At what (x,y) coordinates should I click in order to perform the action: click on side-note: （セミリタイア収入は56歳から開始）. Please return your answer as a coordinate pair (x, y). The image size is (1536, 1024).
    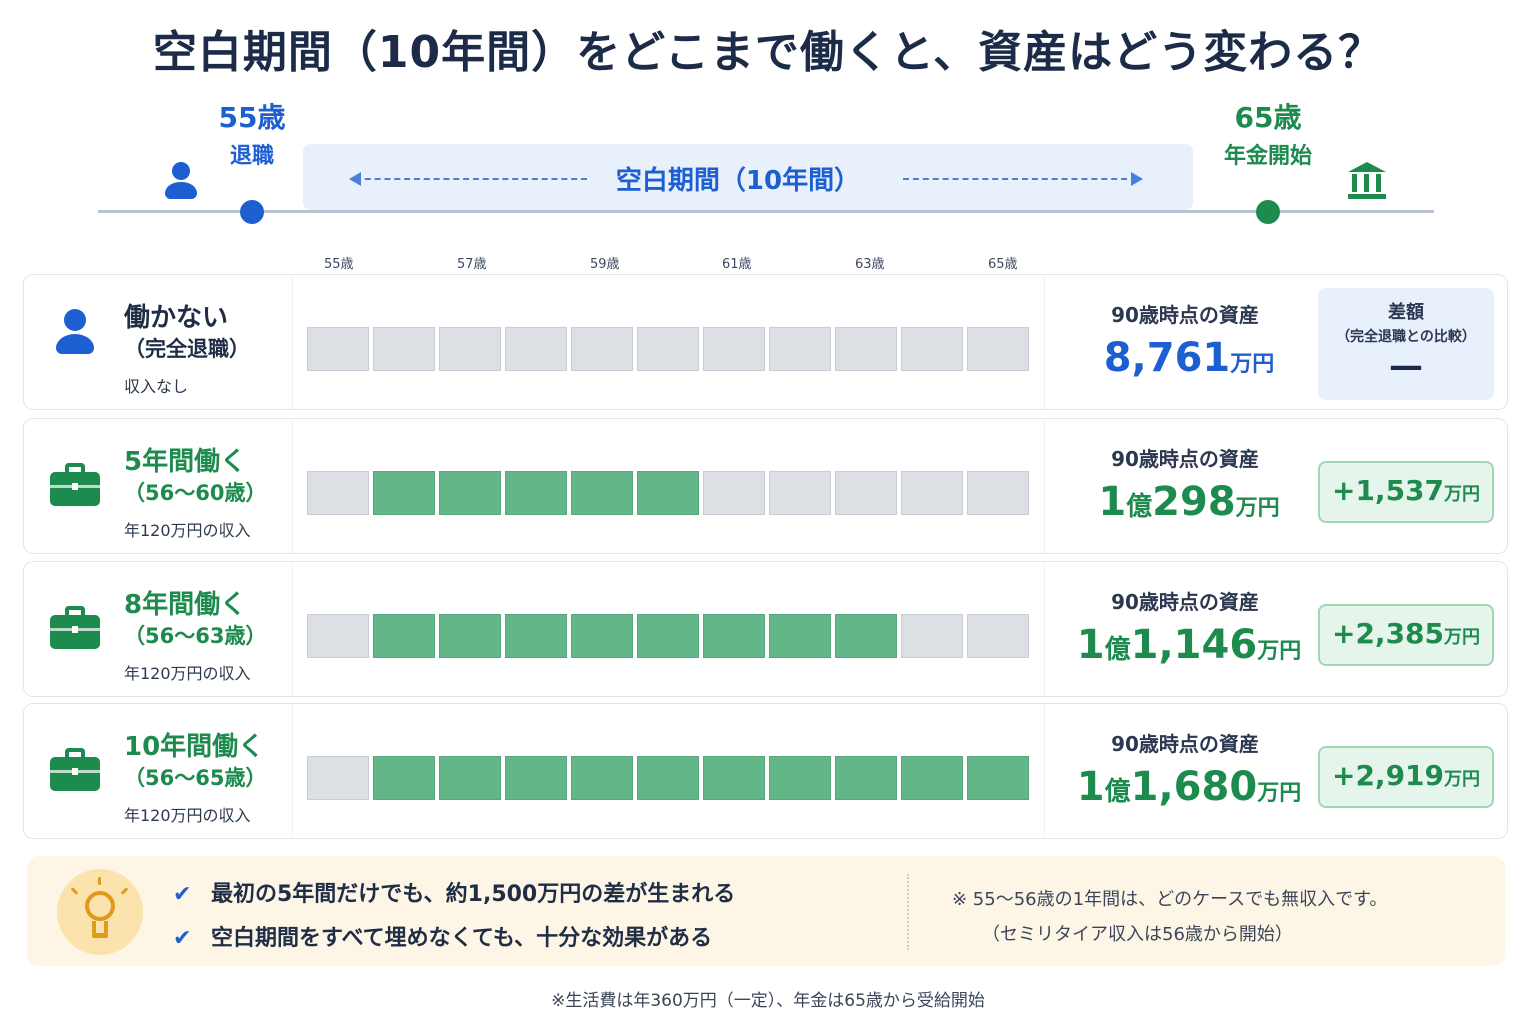
    Looking at the image, I should click on (1137, 934).